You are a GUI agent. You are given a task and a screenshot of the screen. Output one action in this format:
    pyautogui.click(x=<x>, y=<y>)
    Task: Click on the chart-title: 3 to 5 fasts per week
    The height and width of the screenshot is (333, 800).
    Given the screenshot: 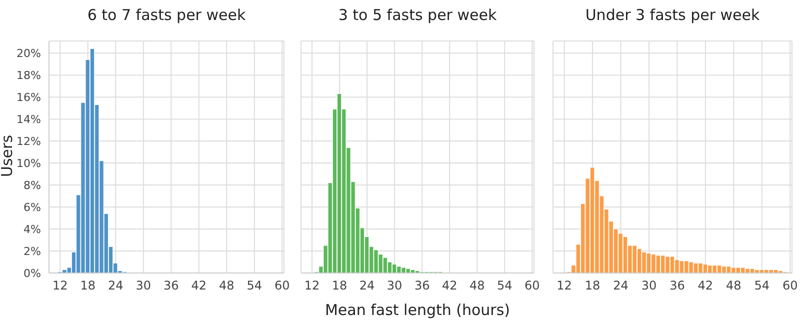 What is the action you would take?
    pyautogui.click(x=417, y=15)
    